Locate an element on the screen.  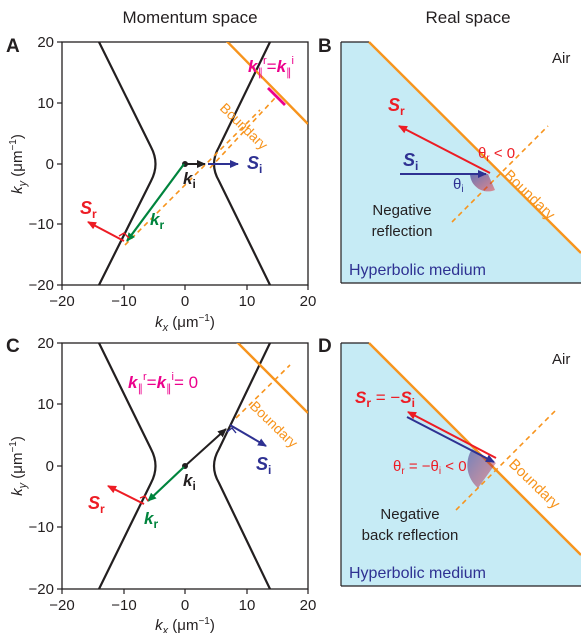
panel-b-theta-i-label: θi is located at coordinates (458, 185).